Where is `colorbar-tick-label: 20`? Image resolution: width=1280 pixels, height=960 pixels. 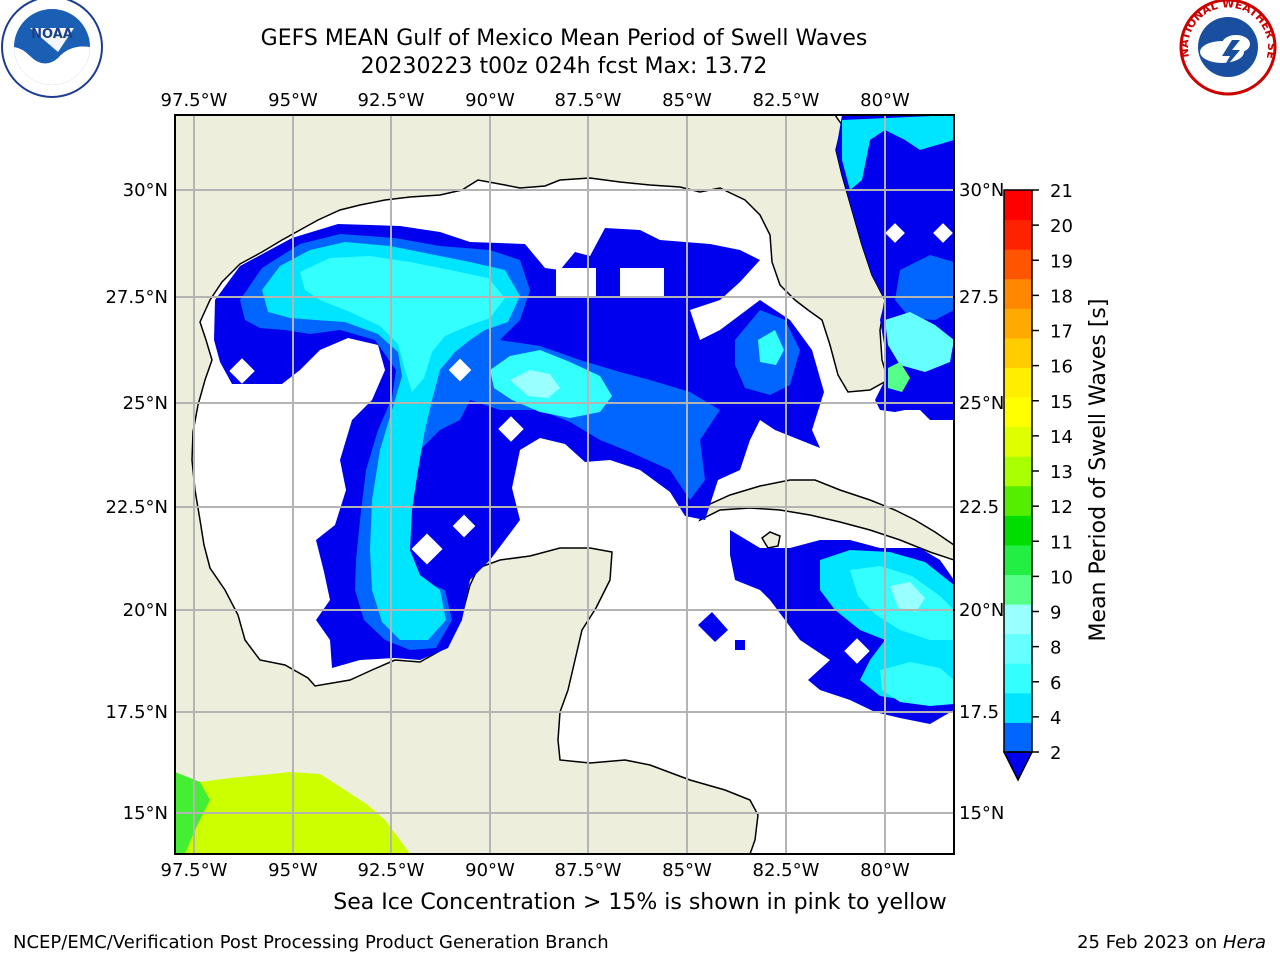
colorbar-tick-label: 20 is located at coordinates (1061, 226).